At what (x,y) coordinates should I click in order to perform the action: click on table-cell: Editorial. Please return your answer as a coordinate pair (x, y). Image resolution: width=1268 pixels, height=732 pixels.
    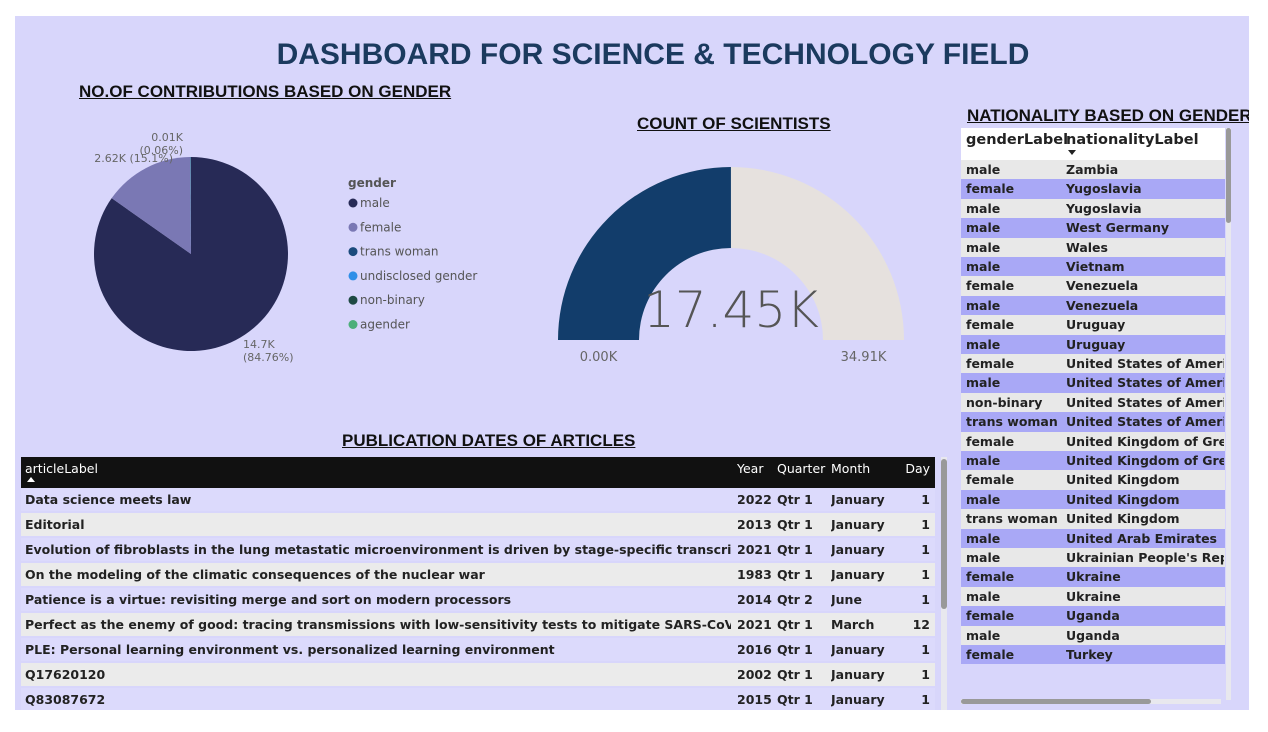
    Looking at the image, I should click on (55, 524).